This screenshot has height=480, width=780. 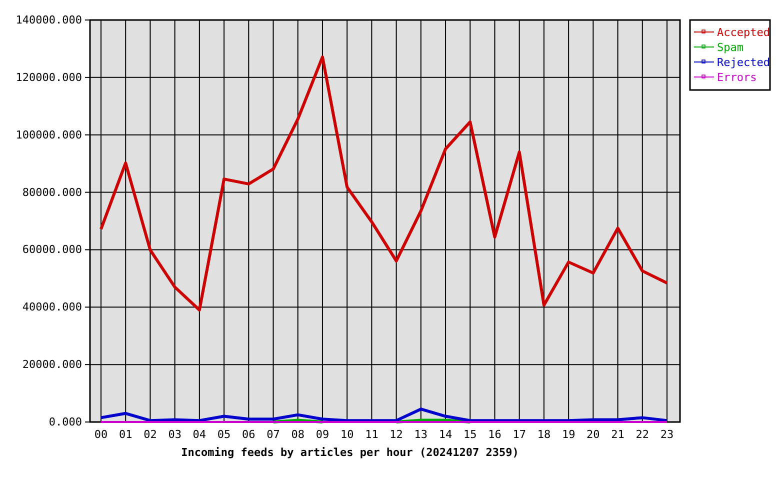 What do you see at coordinates (384, 415) in the screenshot?
I see `line-series` at bounding box center [384, 415].